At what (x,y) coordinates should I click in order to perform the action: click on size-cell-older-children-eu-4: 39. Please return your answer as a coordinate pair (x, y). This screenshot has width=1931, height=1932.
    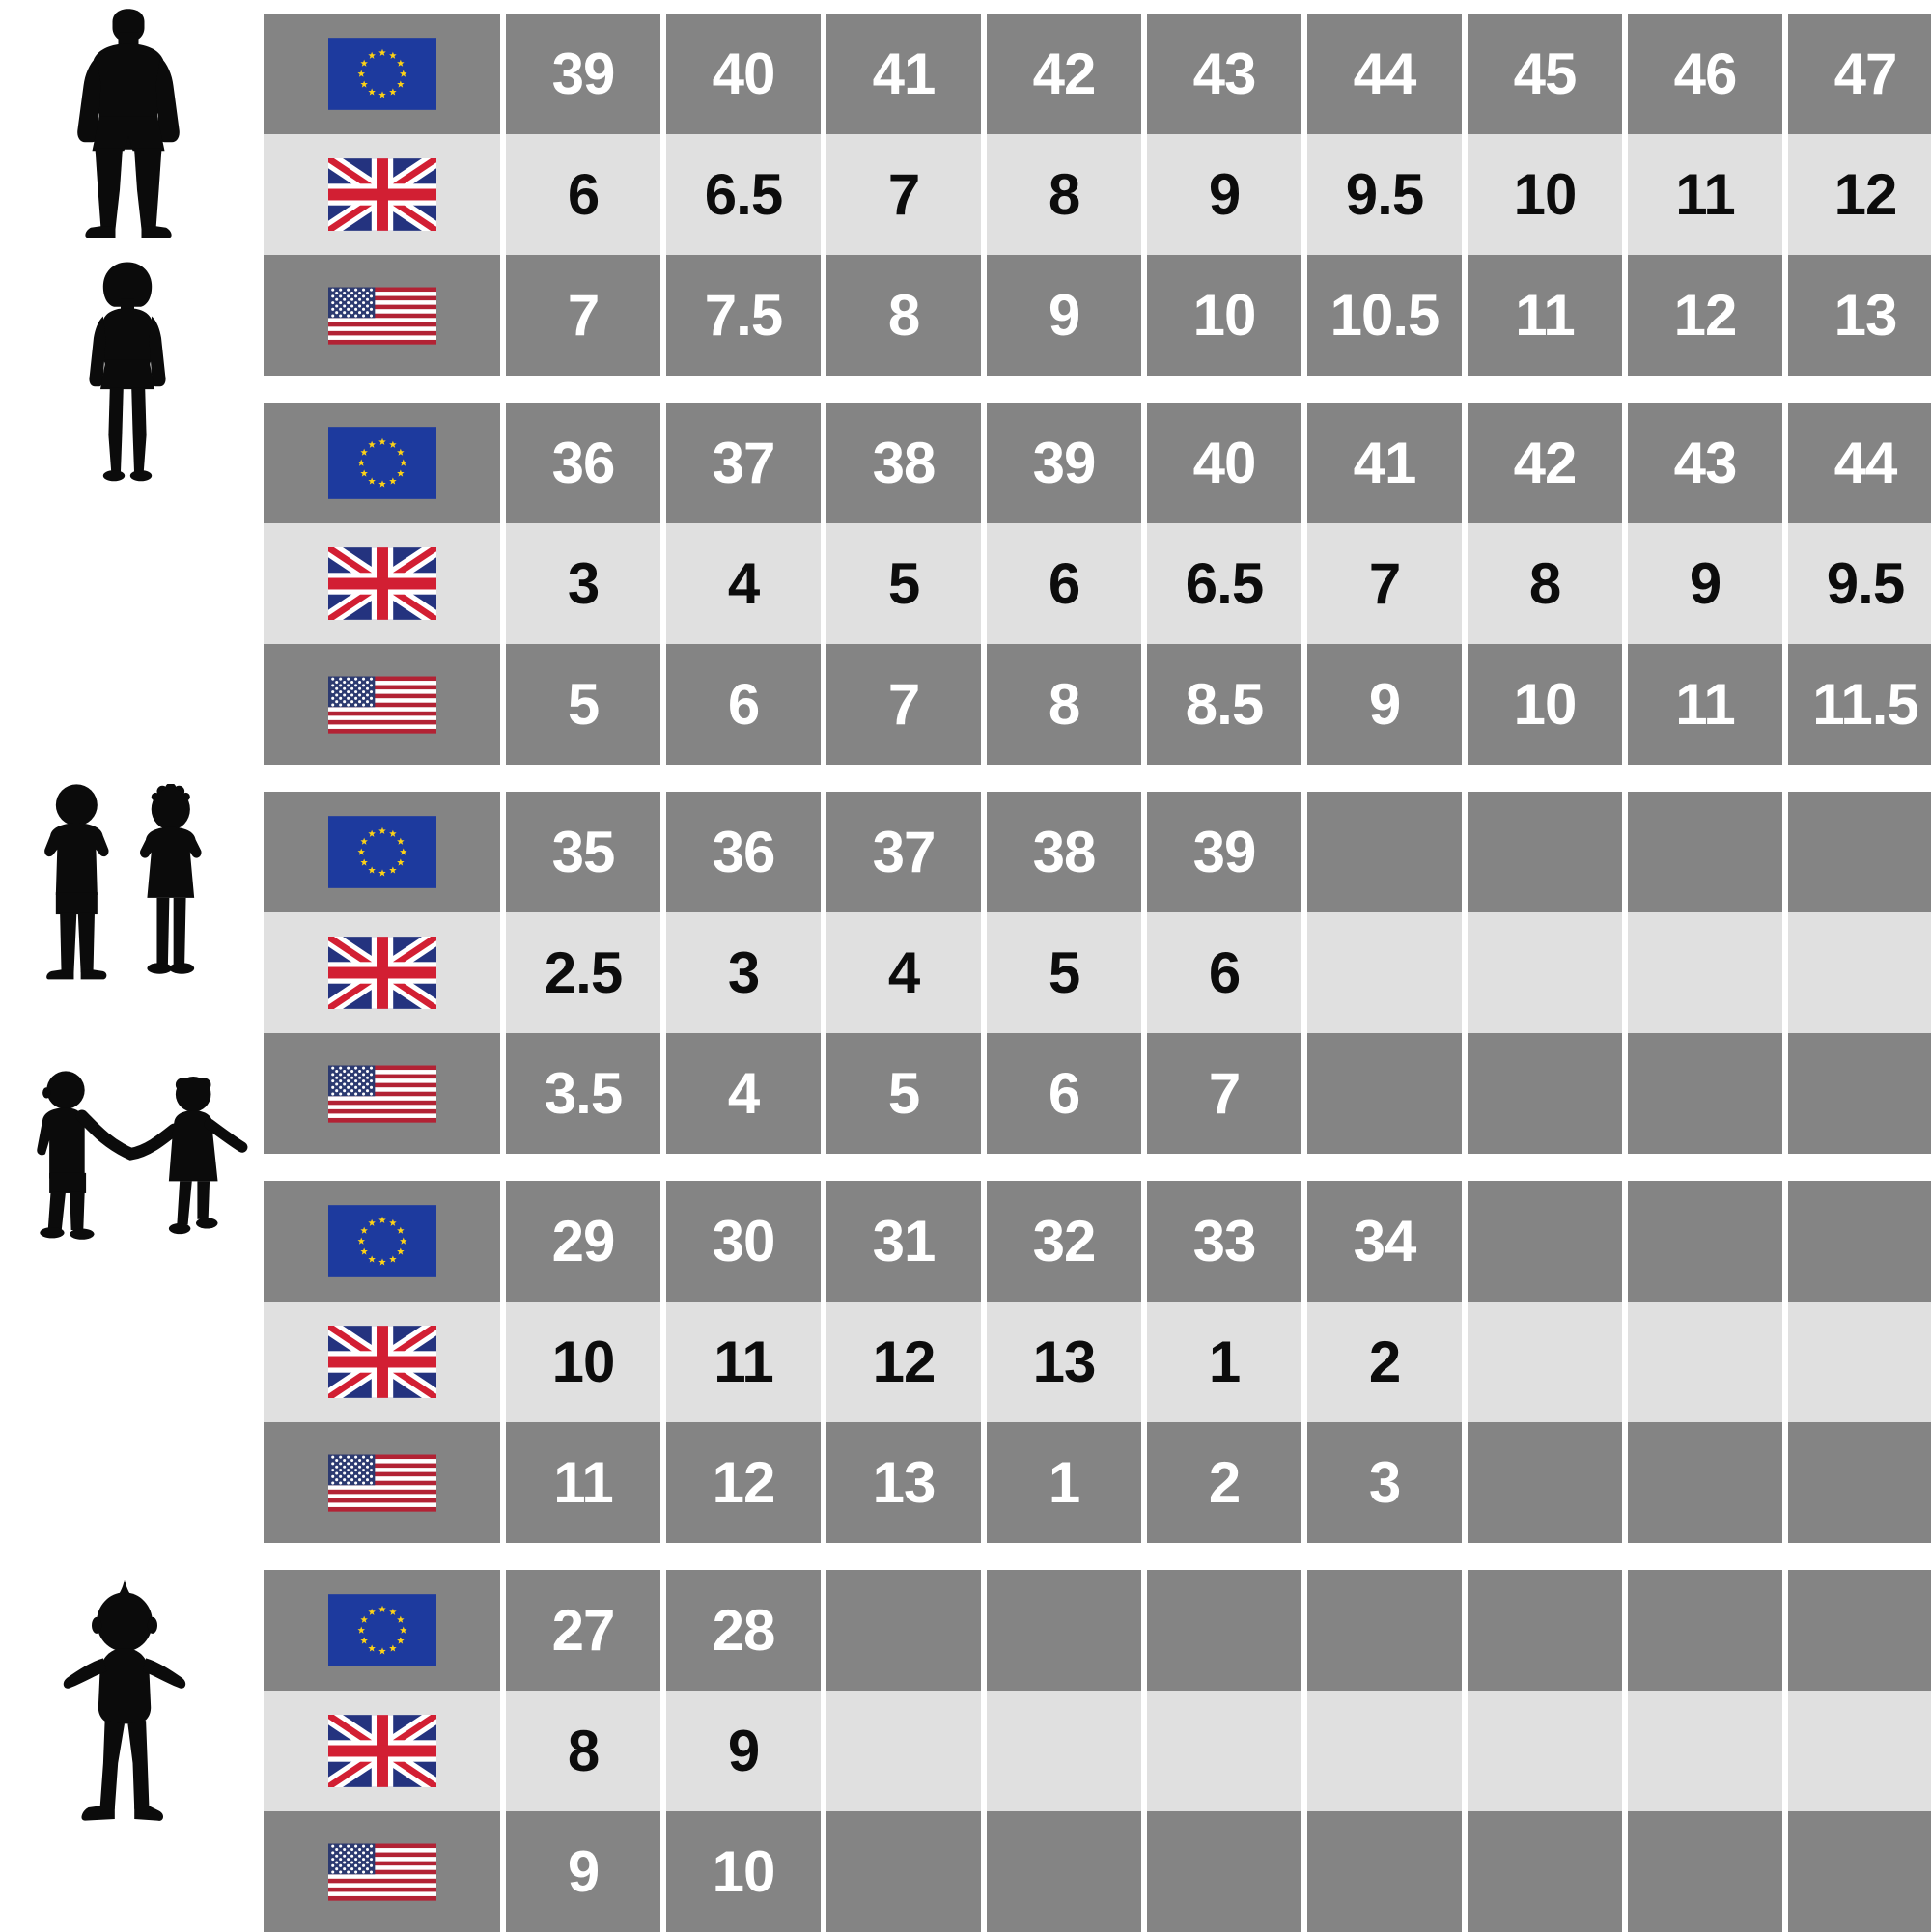
    Looking at the image, I should click on (1224, 852).